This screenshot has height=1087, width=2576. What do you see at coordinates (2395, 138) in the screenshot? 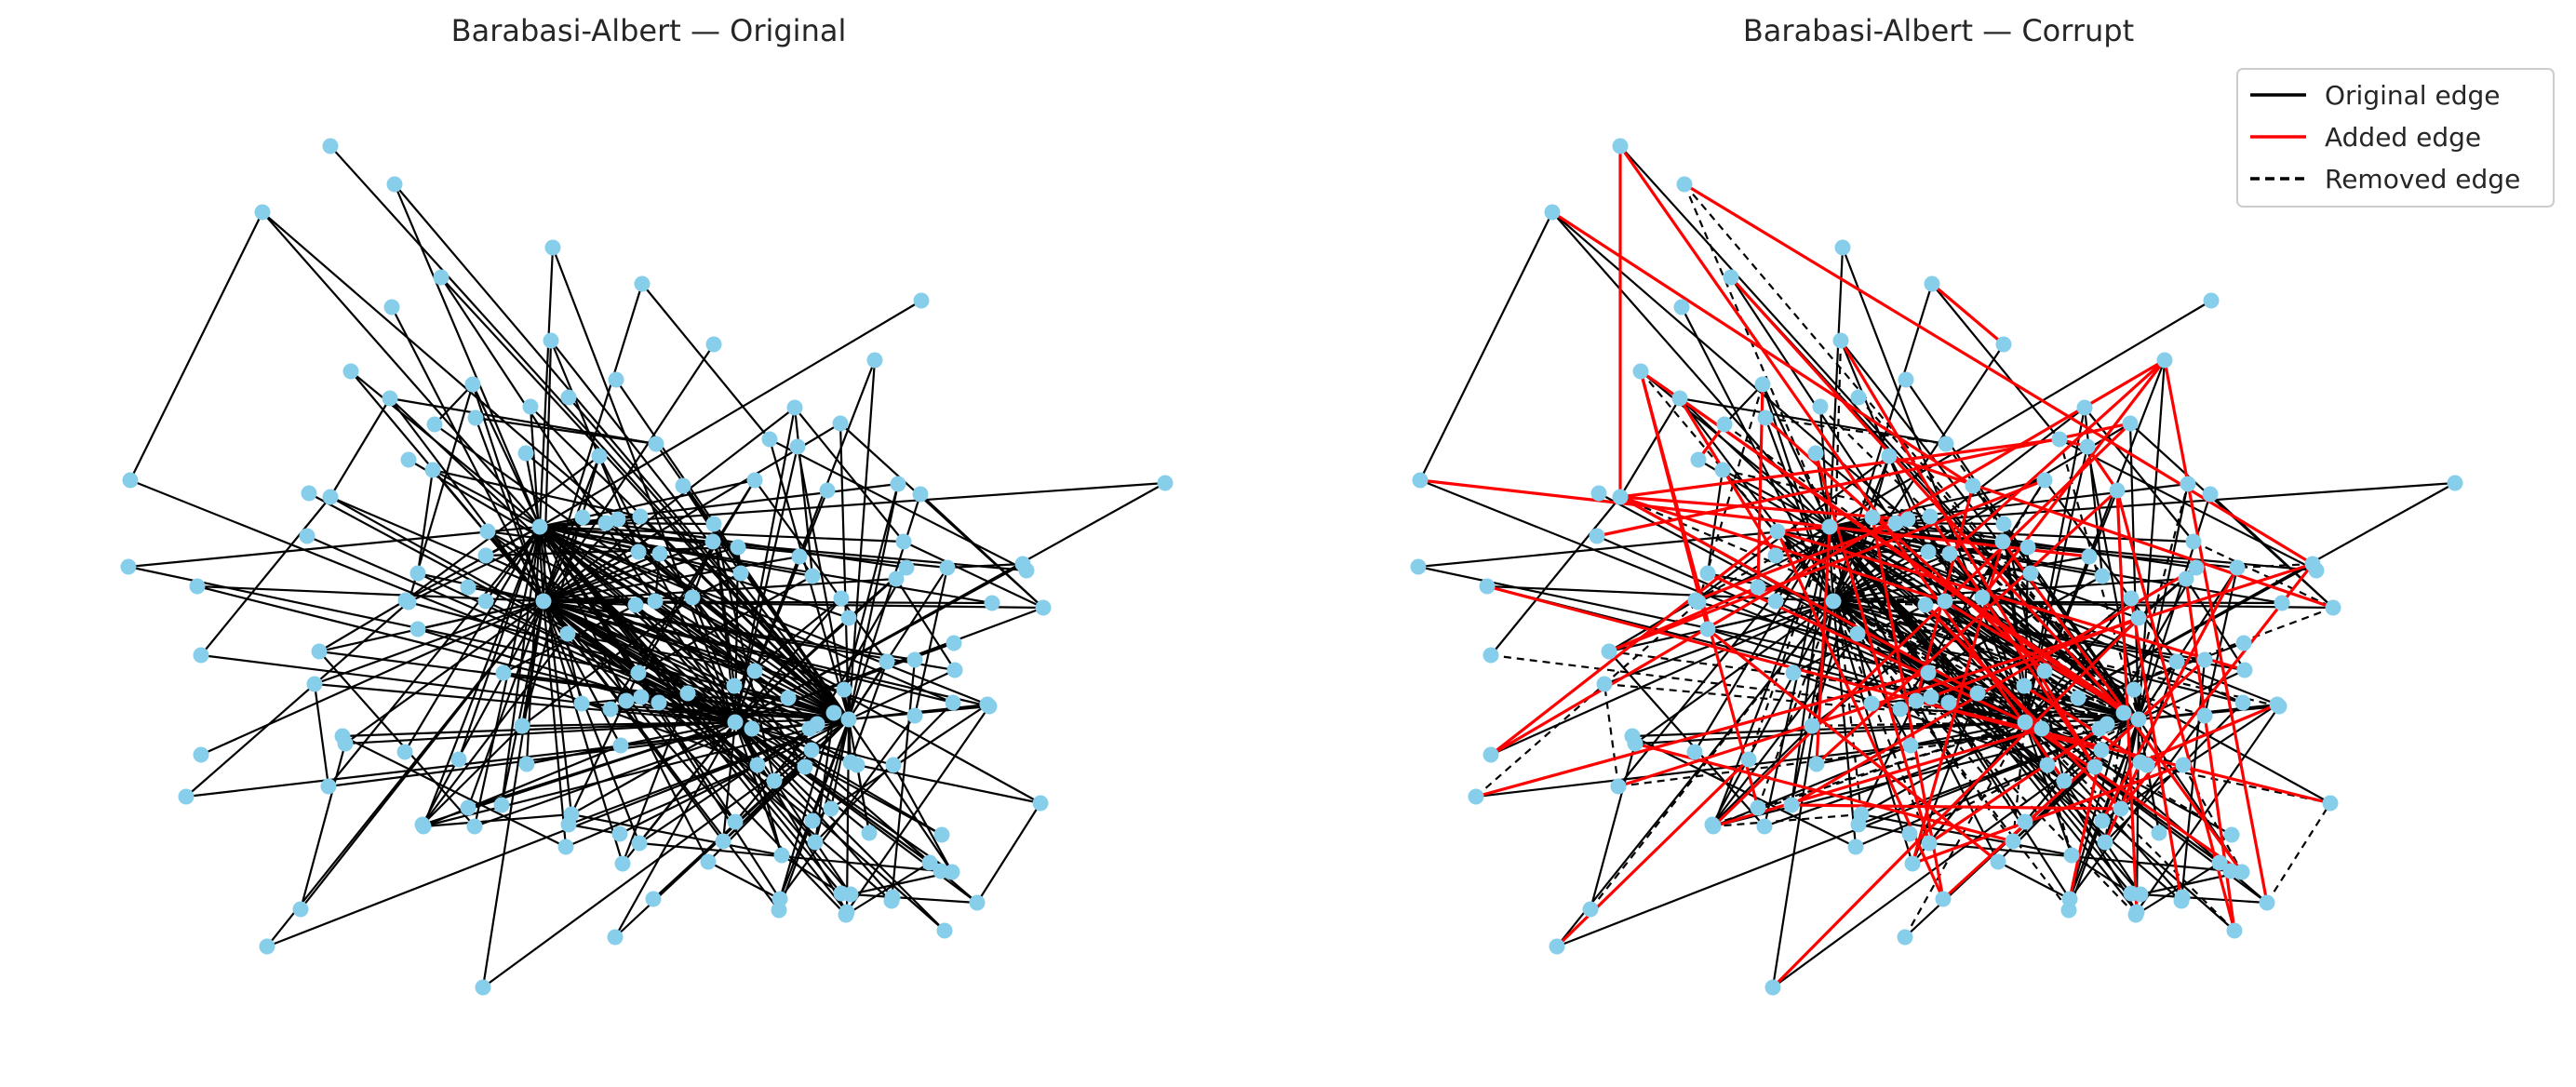
I see `legend: Original edge Added edge Removed edge` at bounding box center [2395, 138].